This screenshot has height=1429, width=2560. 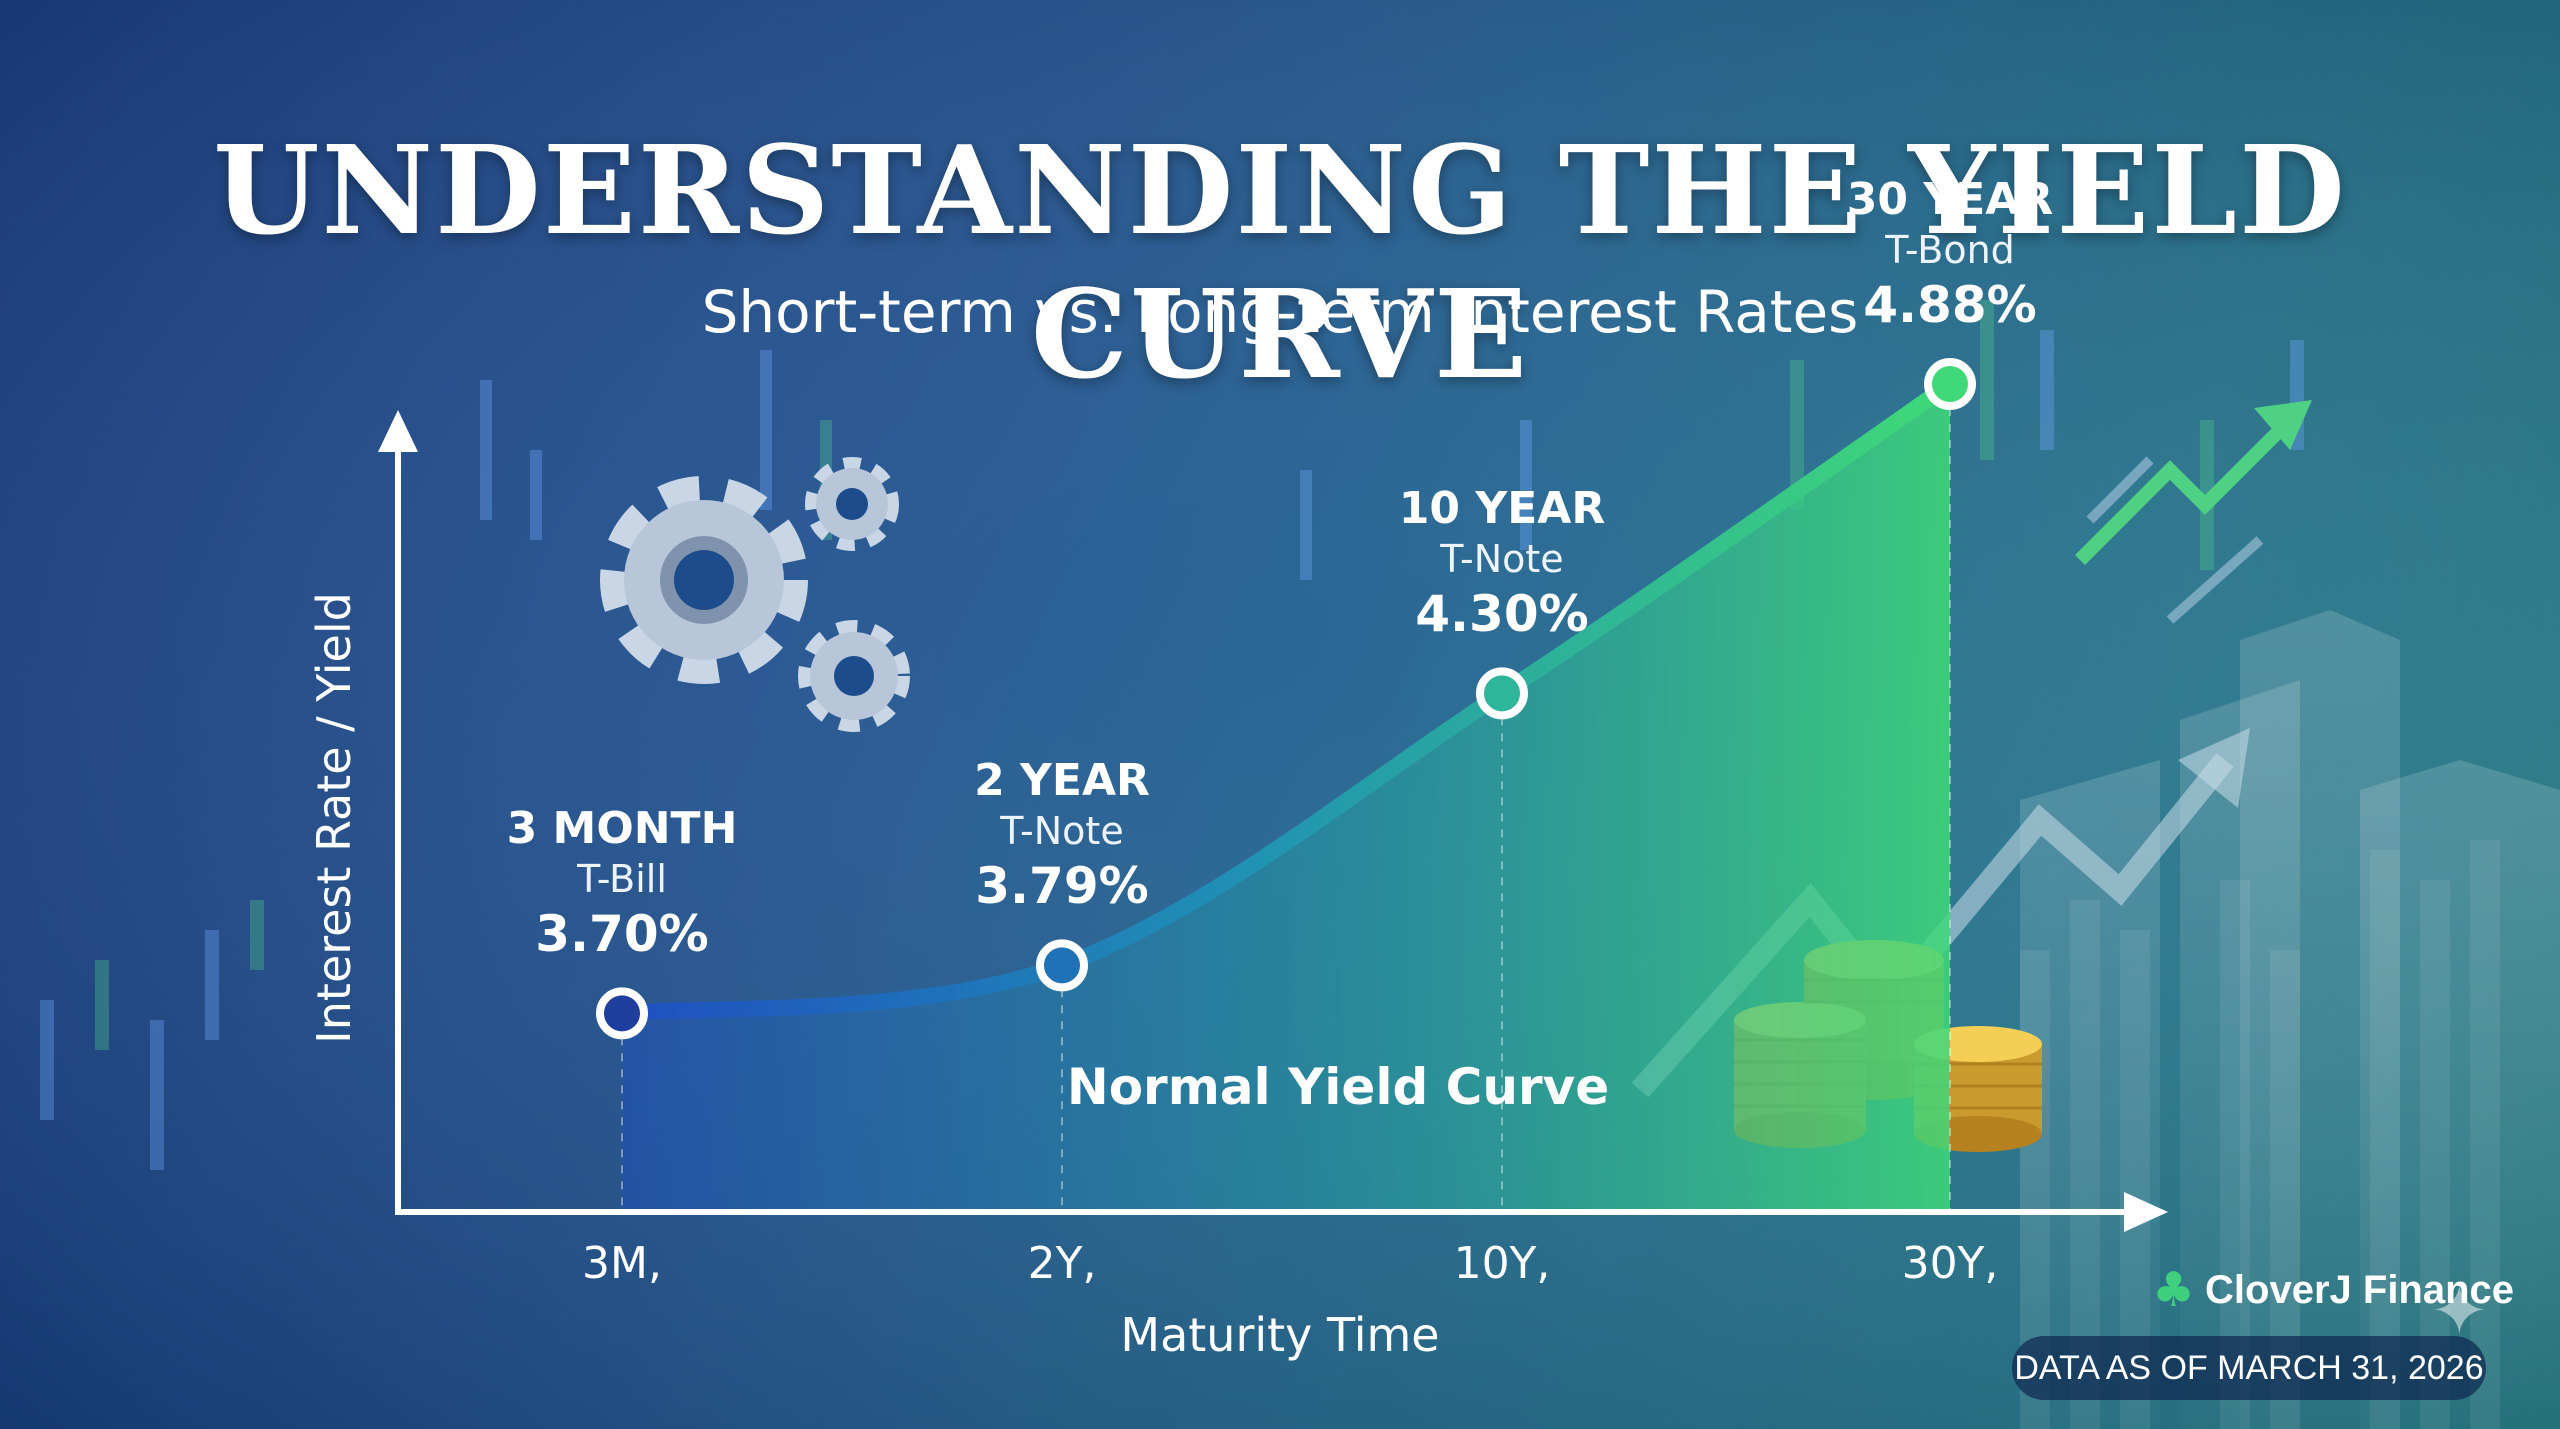 What do you see at coordinates (1502, 509) in the screenshot?
I see `data-label-term: 10 YEAR` at bounding box center [1502, 509].